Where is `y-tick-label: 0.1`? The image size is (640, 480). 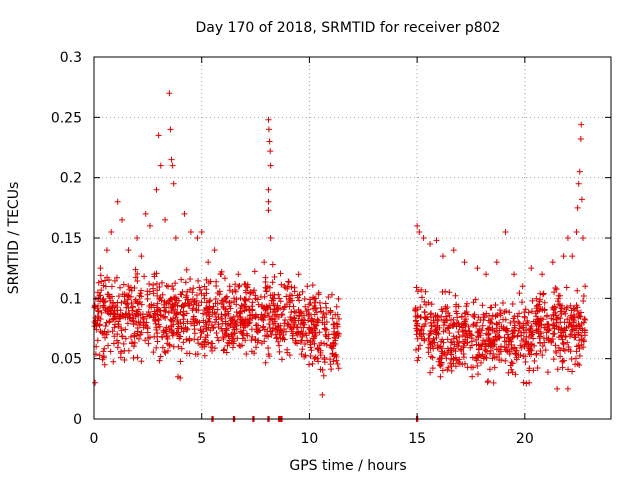 y-tick-label: 0.1 is located at coordinates (71, 299).